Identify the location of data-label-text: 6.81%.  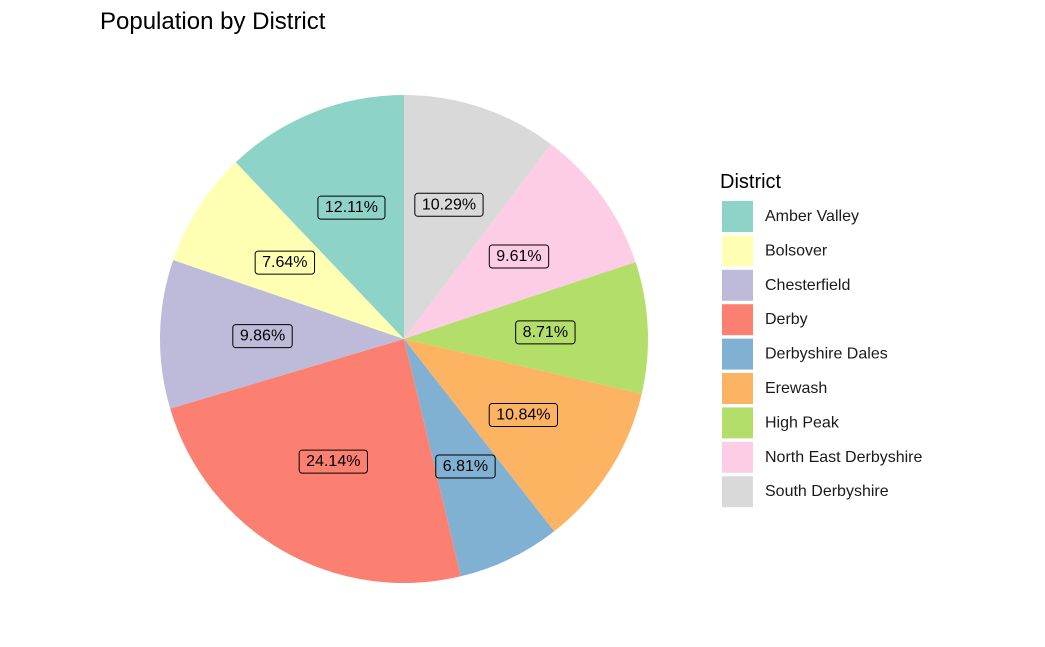
(465, 466).